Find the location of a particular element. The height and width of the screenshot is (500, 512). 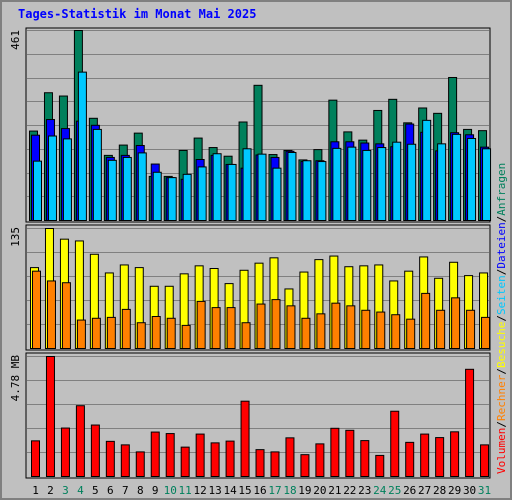

x-tick-label-day-2: 2 is located at coordinates (50, 490).